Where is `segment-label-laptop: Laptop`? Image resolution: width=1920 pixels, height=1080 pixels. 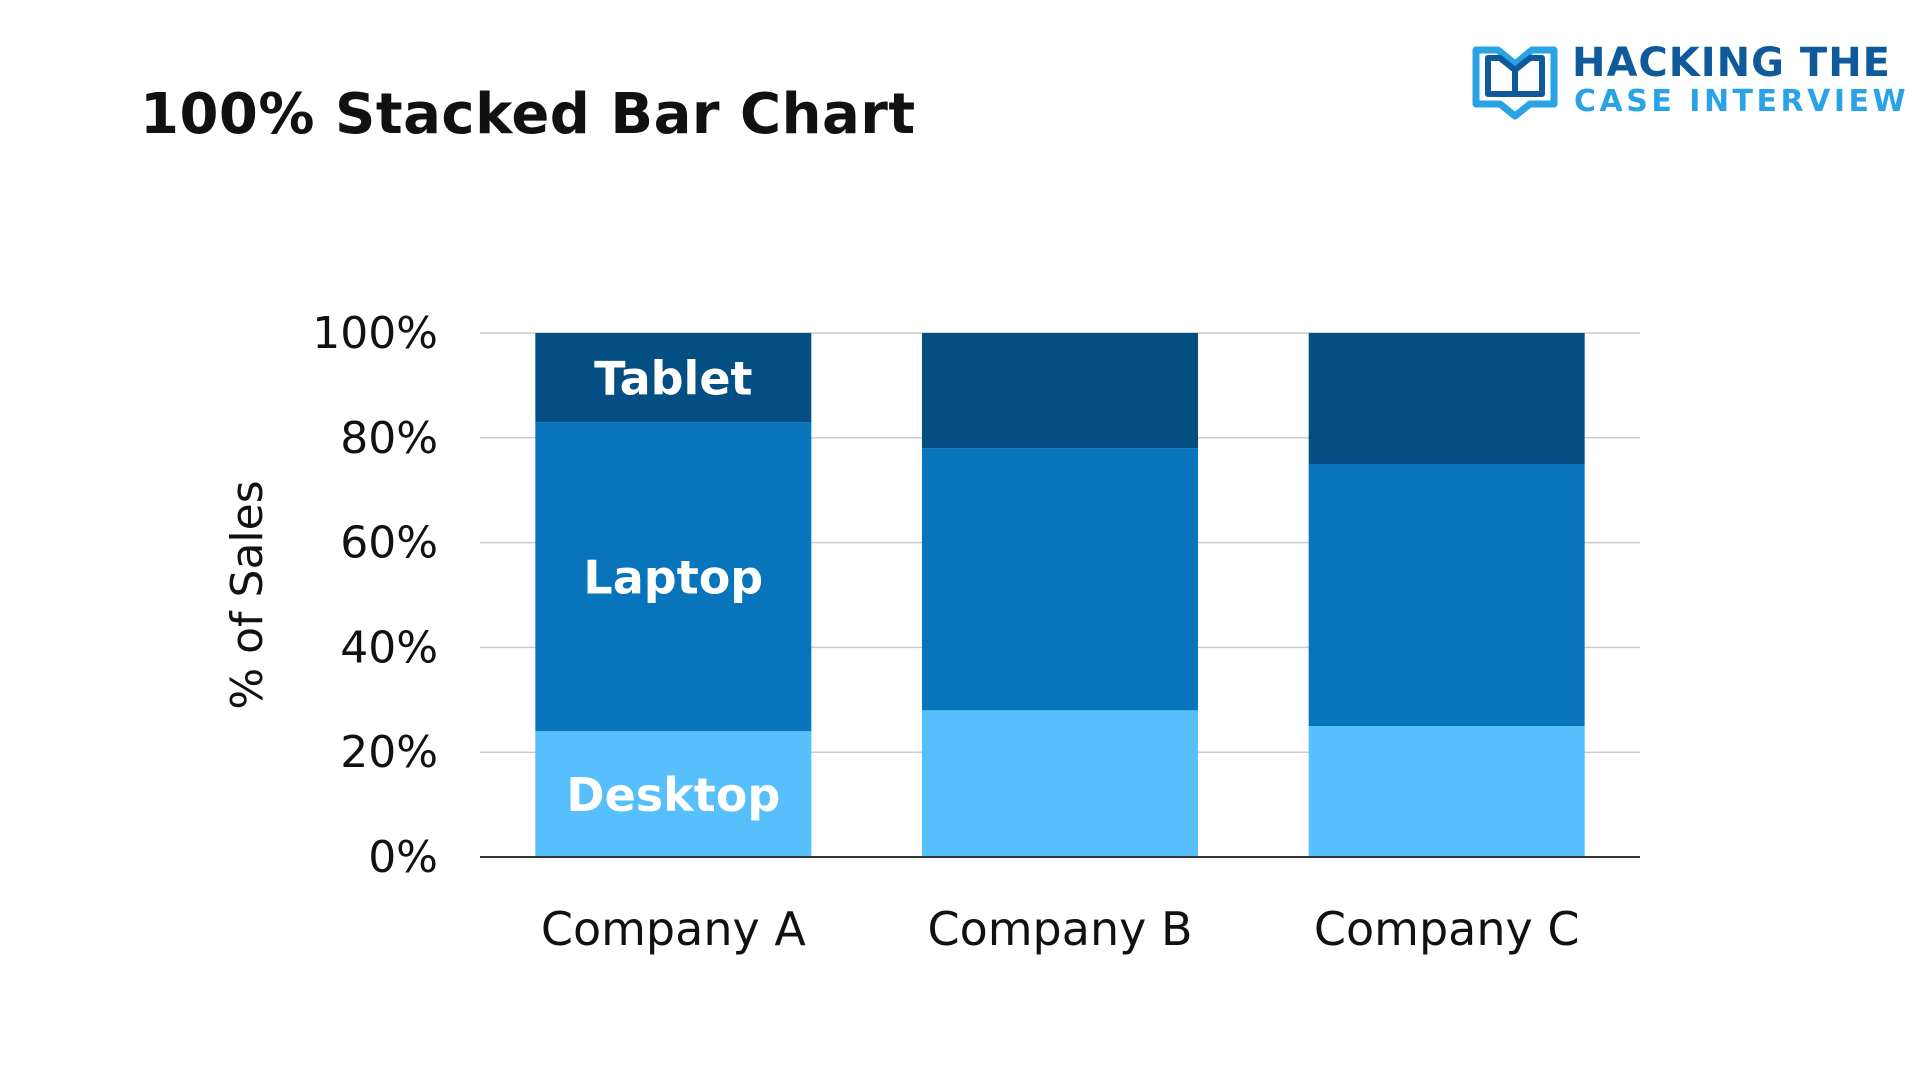 segment-label-laptop: Laptop is located at coordinates (673, 578).